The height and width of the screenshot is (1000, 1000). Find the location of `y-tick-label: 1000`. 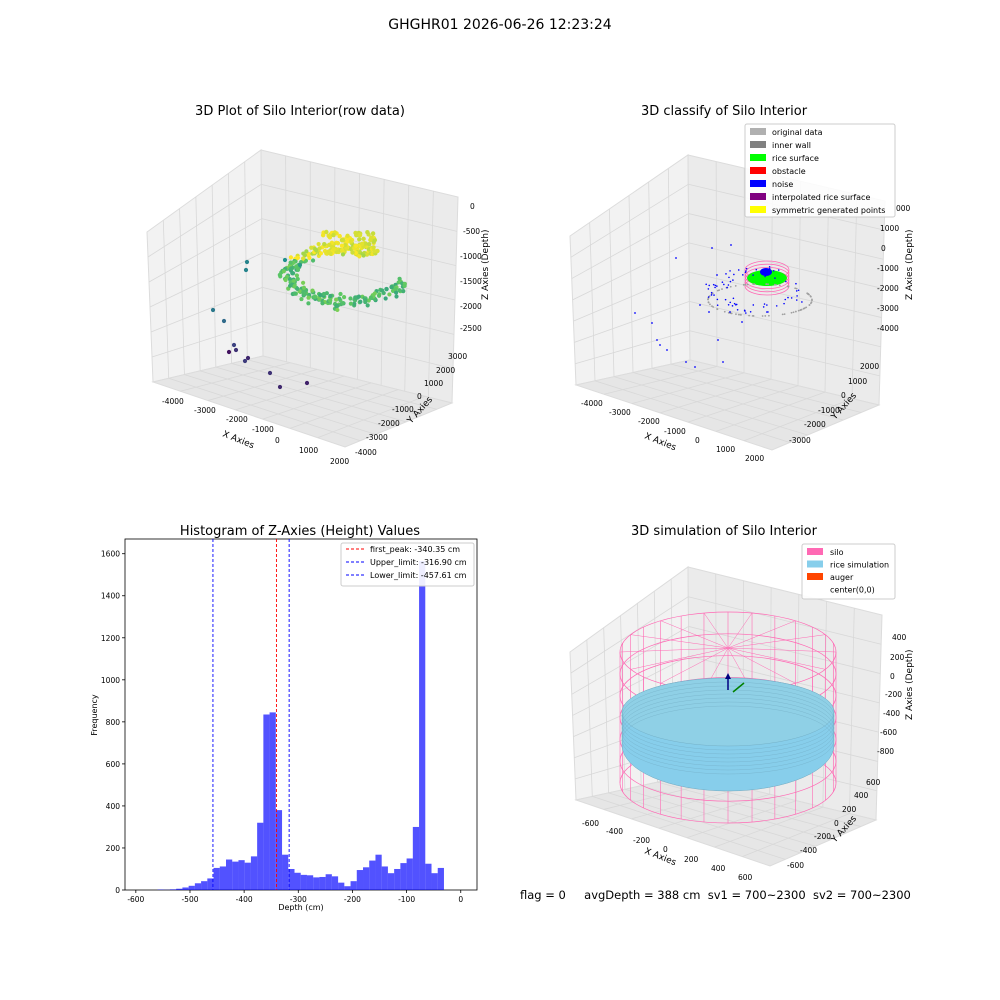

y-tick-label: 1000 is located at coordinates (110, 680).